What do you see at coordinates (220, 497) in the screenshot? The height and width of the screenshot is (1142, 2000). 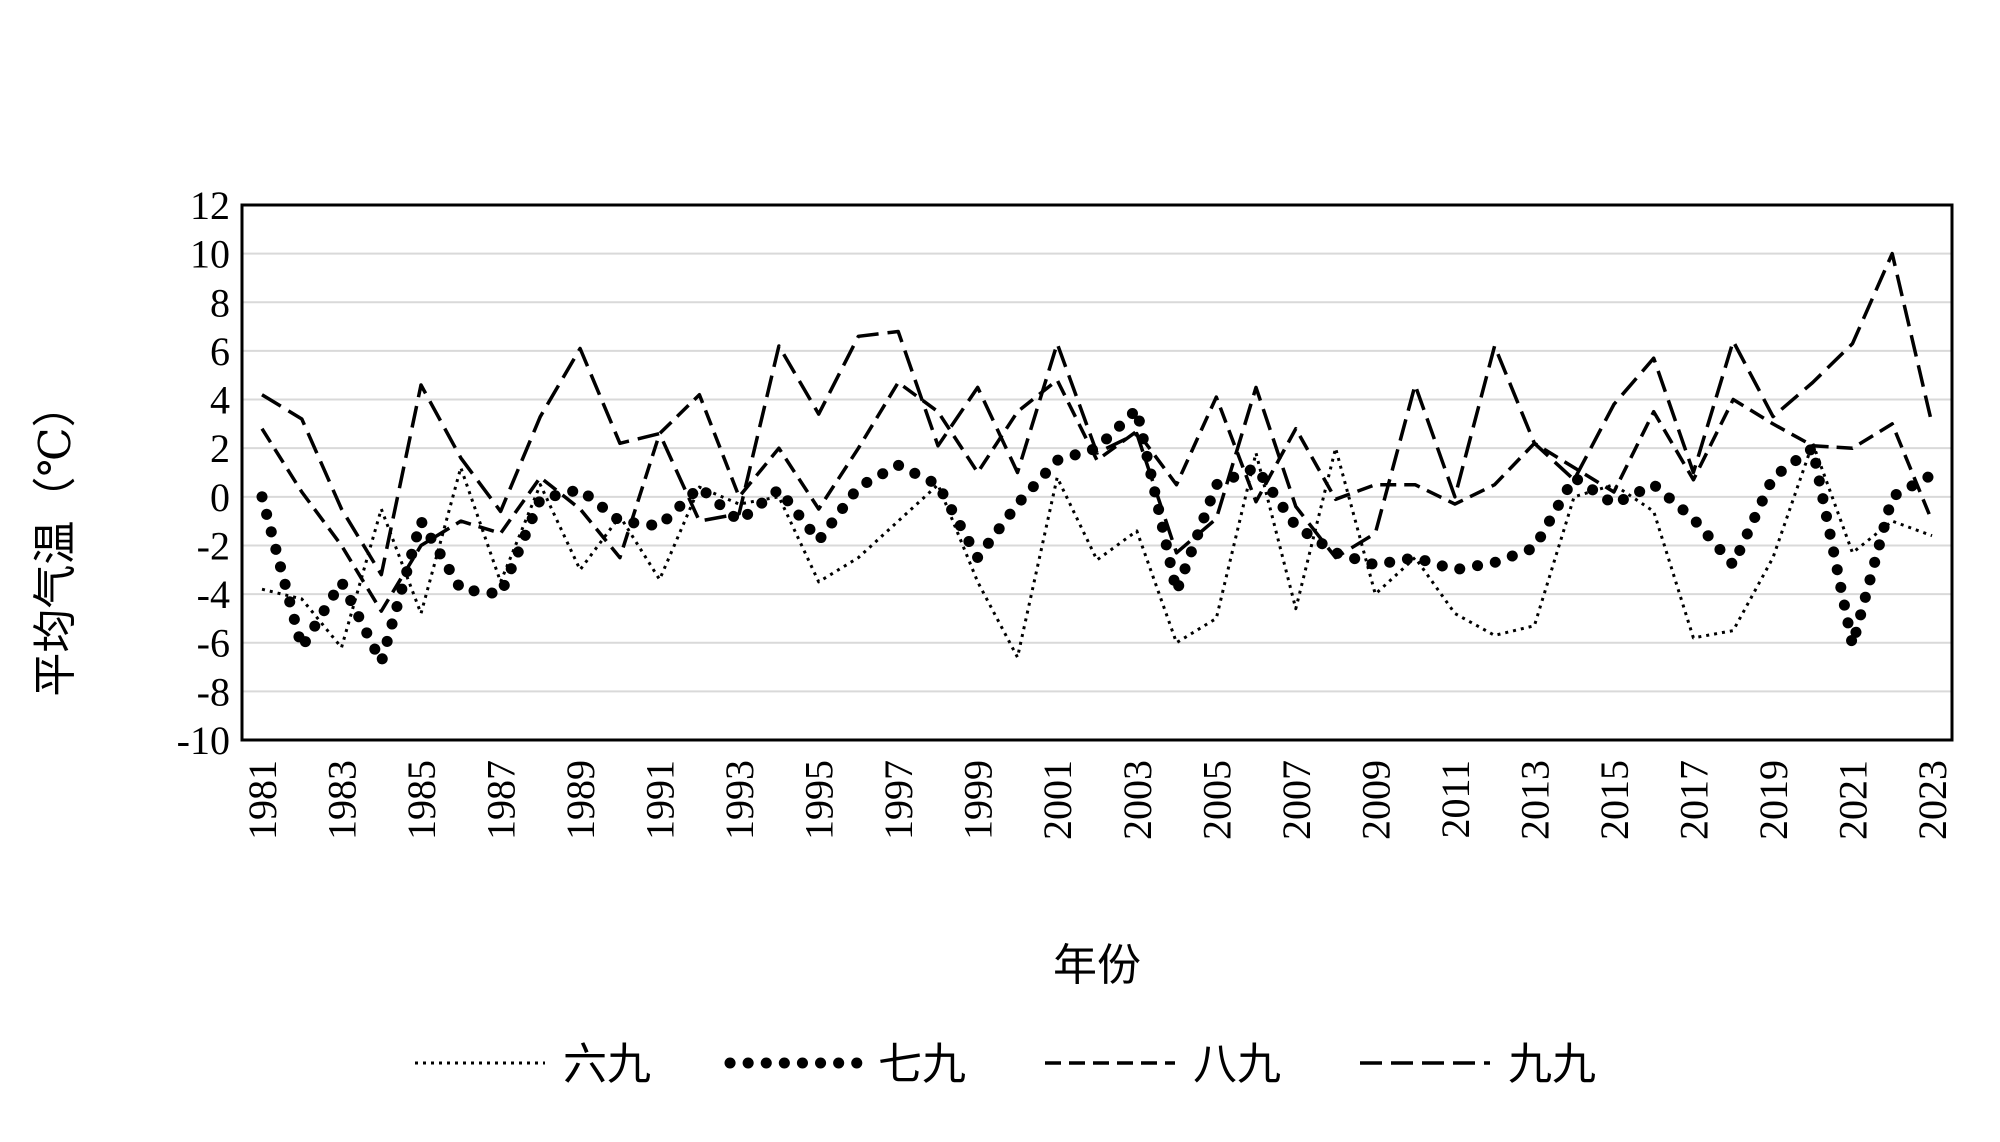 I see `y-tick-label: 0` at bounding box center [220, 497].